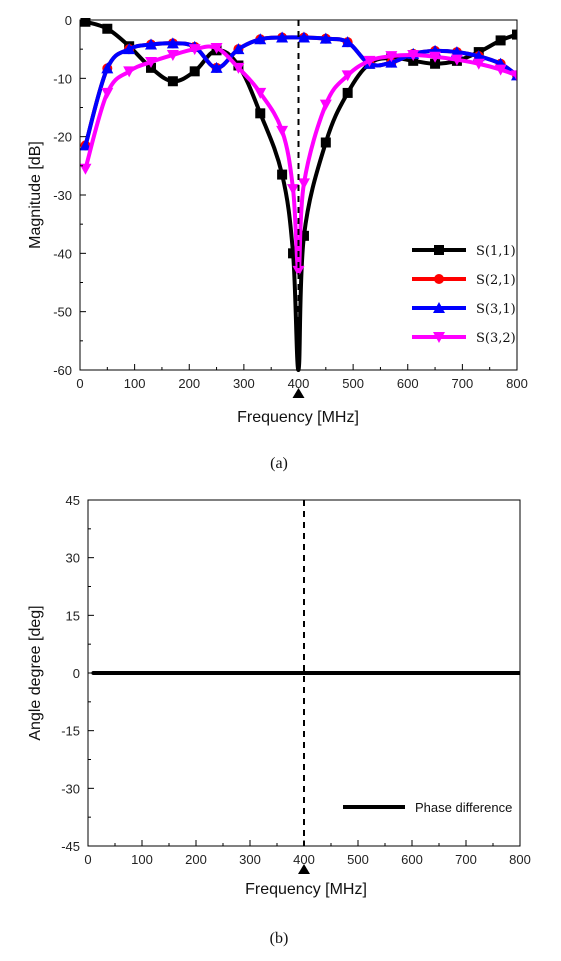  I want to click on x-tick-label: 100, so click(135, 383).